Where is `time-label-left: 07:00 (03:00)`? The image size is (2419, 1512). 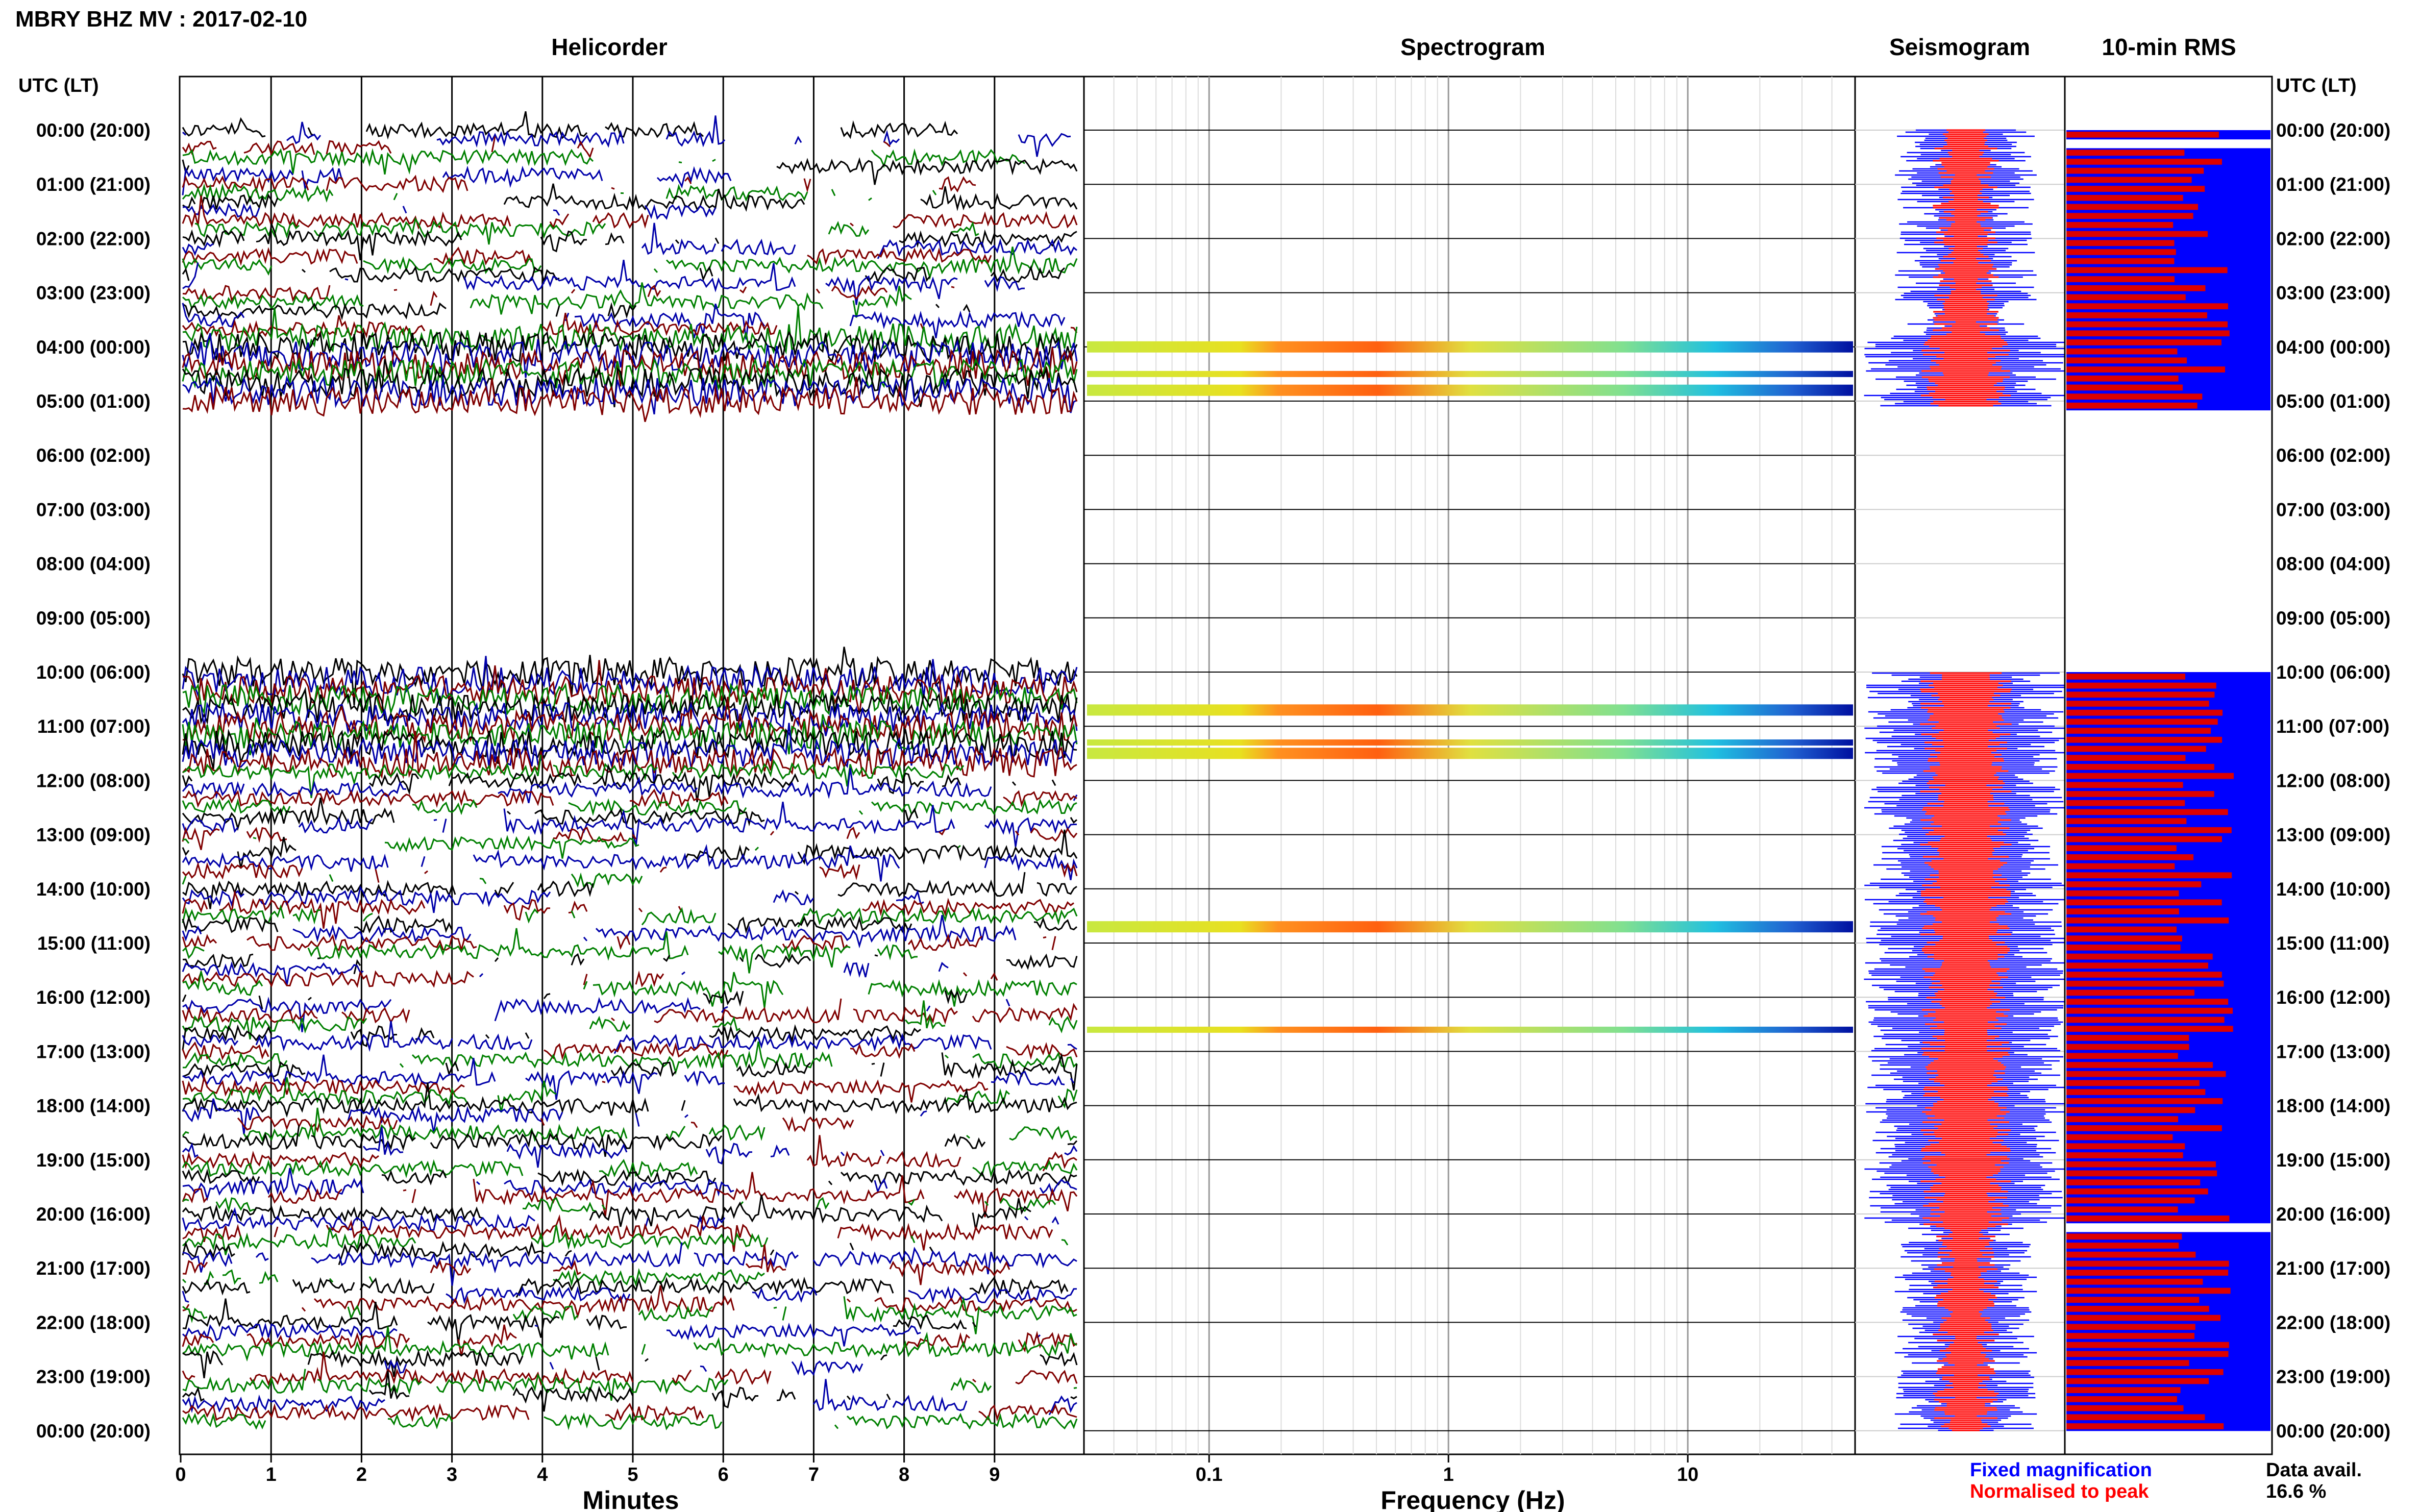
time-label-left: 07:00 (03:00) is located at coordinates (93, 509).